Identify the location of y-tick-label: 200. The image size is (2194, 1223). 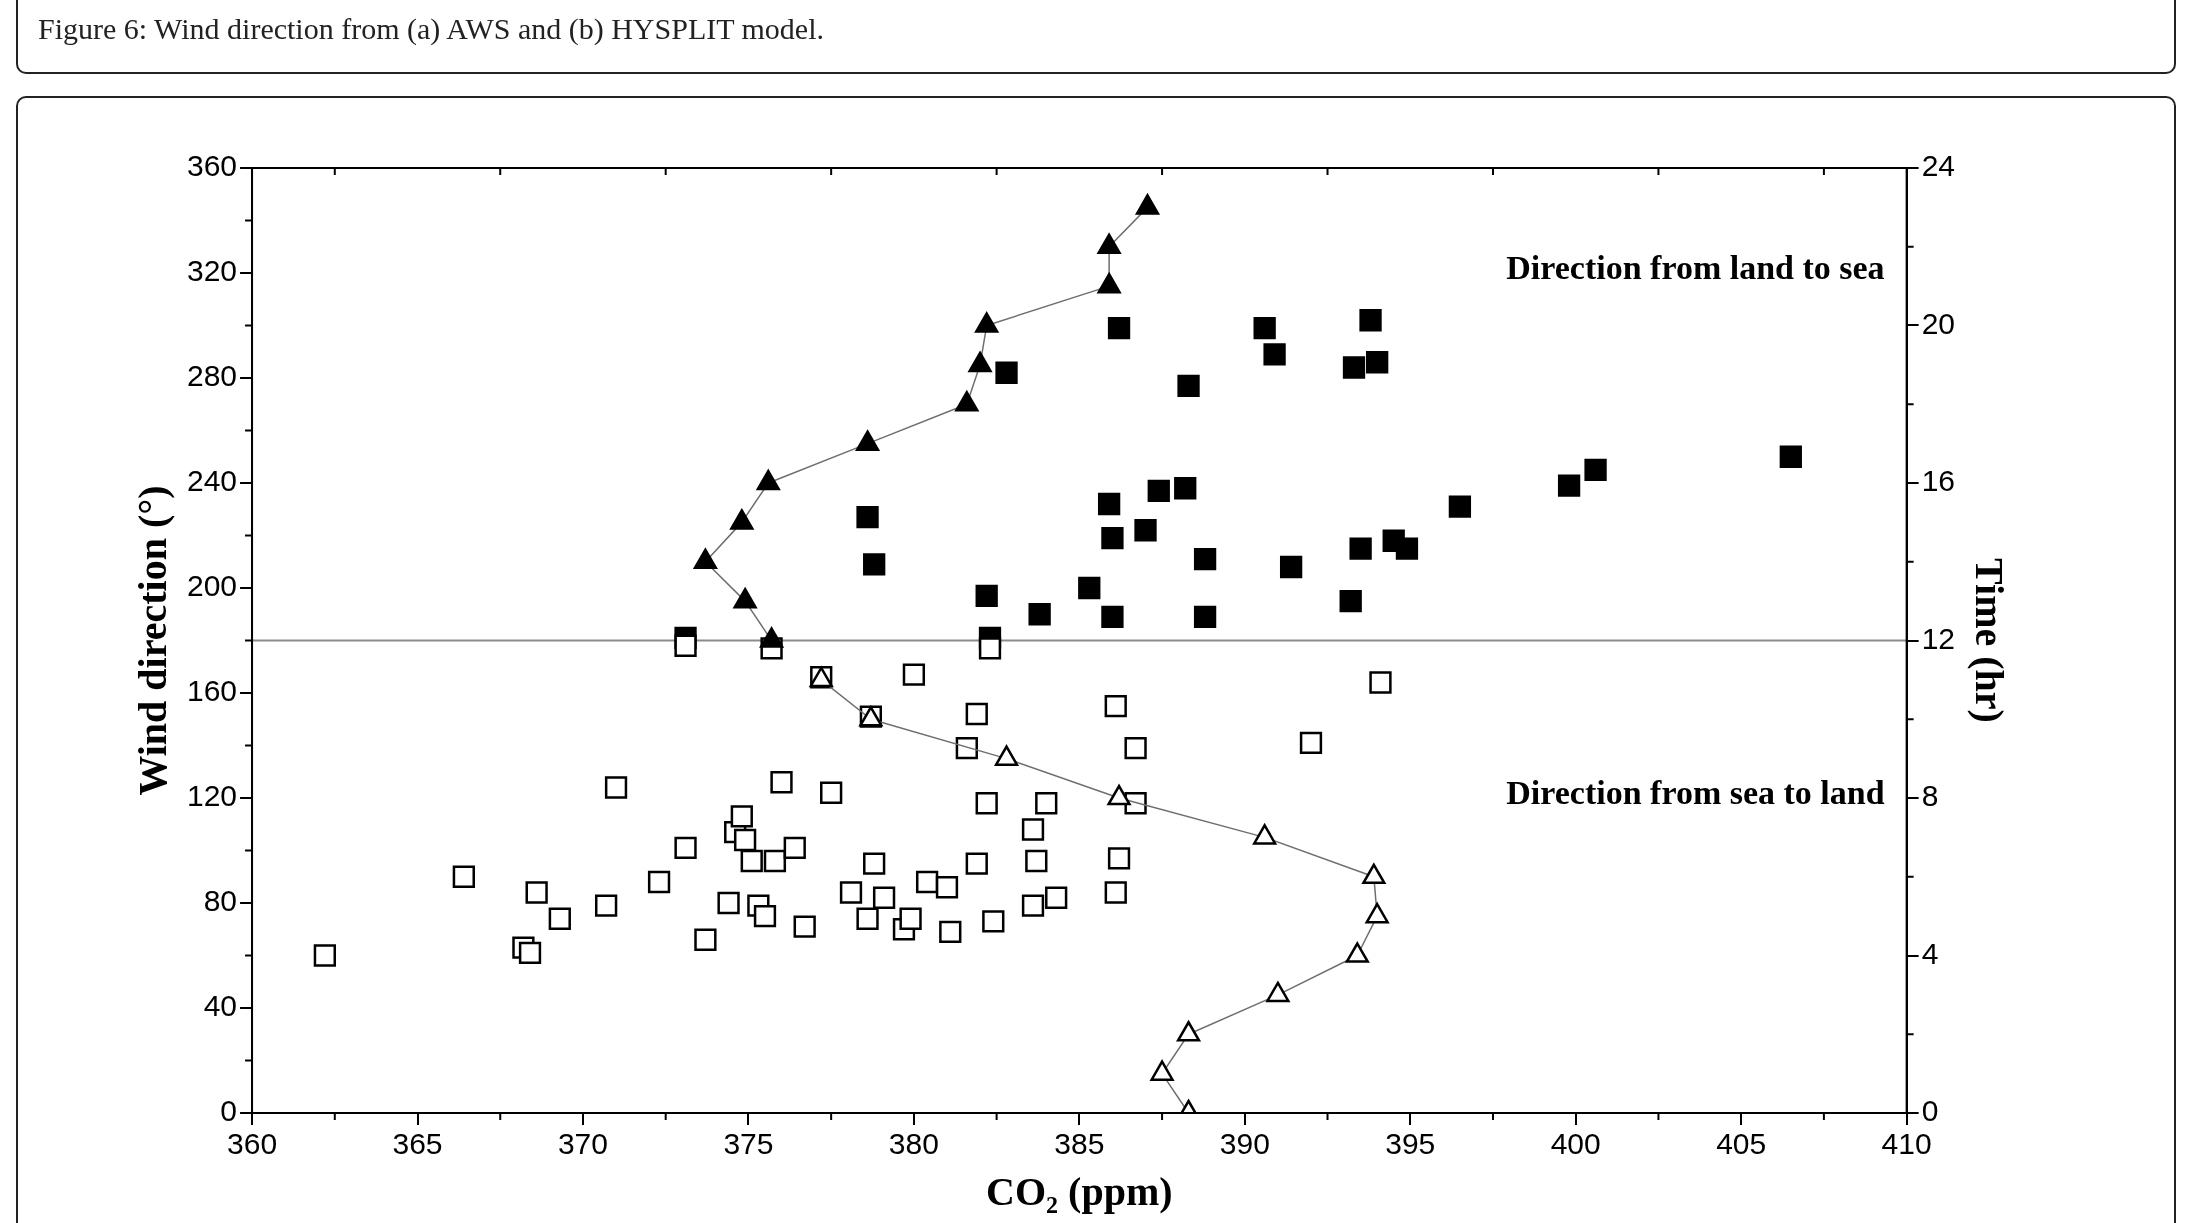
(212, 586).